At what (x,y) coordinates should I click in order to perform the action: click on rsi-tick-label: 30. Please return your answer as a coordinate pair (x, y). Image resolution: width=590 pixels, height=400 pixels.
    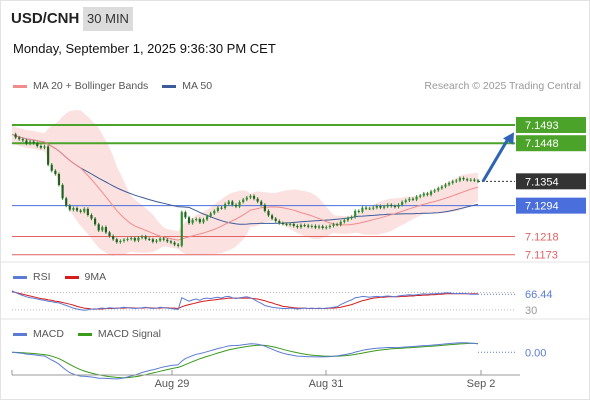
    Looking at the image, I should click on (531, 311).